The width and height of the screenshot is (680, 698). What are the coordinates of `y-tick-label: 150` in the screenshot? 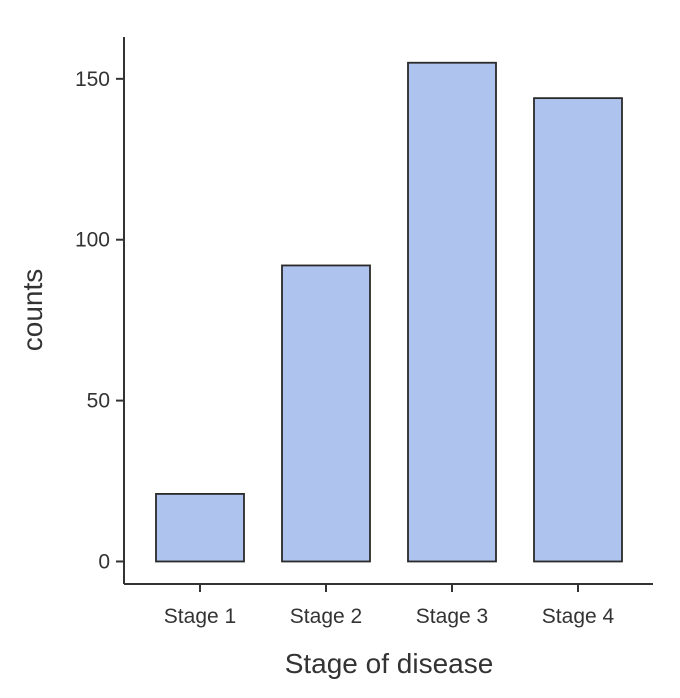 It's located at (92, 79).